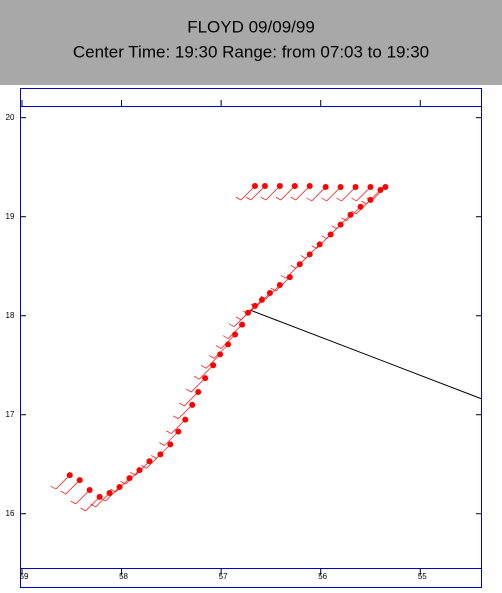  What do you see at coordinates (366, 354) in the screenshot?
I see `reference-line` at bounding box center [366, 354].